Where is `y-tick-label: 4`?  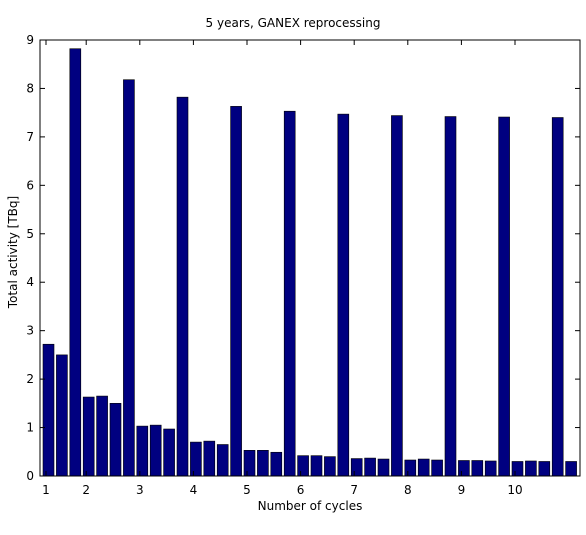 y-tick-label: 4 is located at coordinates (30, 282).